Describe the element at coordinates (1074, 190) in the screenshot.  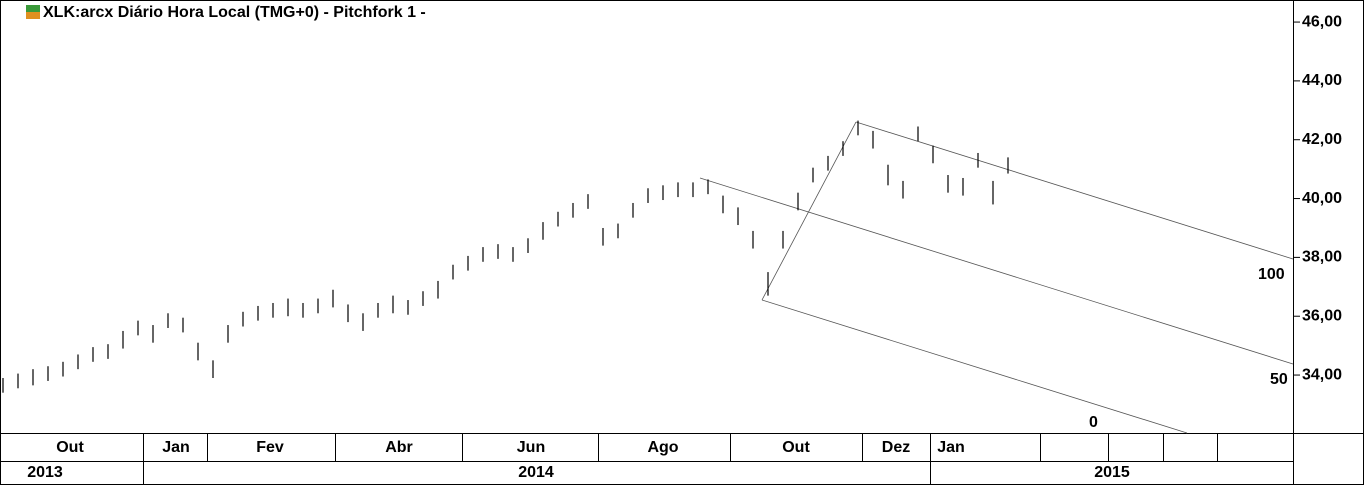
I see `pitchfork-upper` at that location.